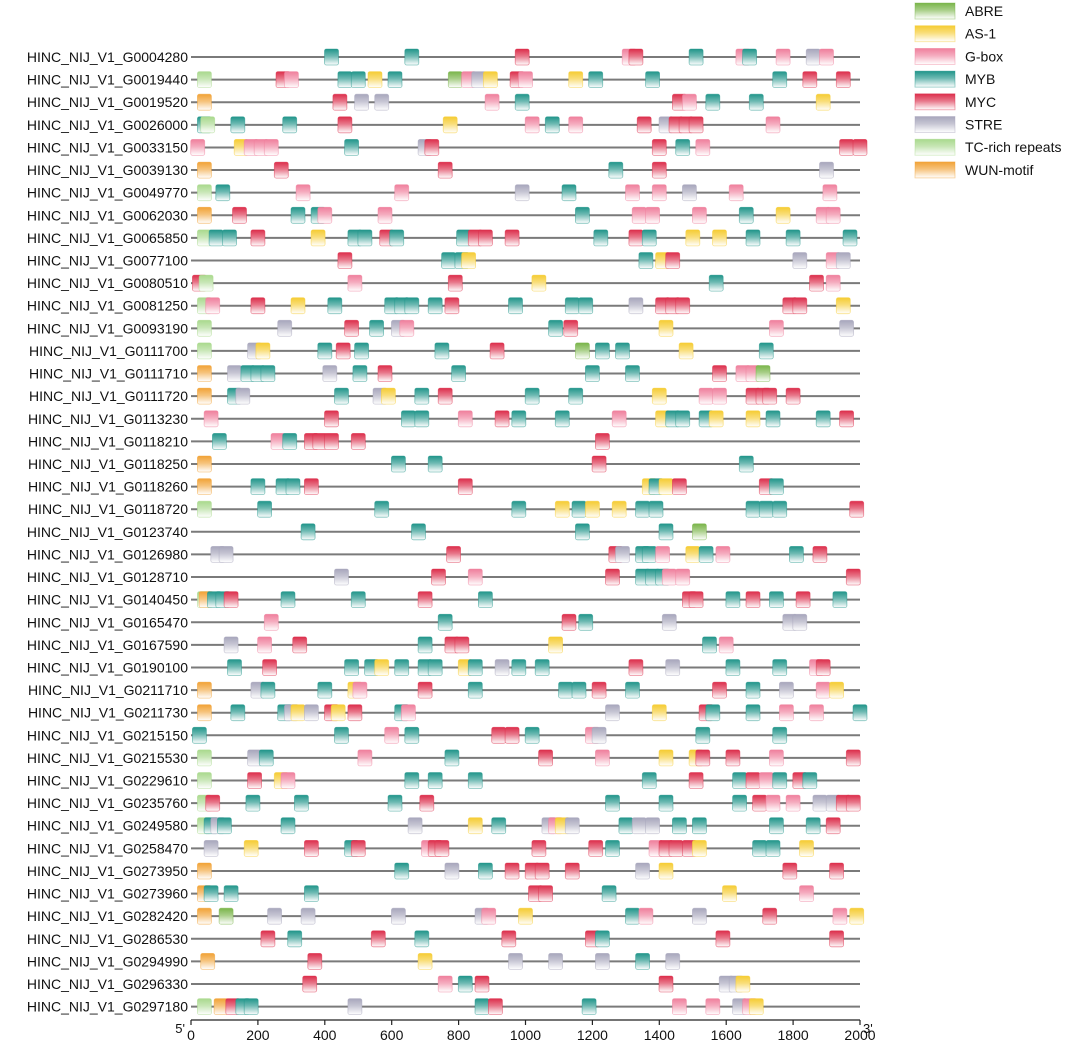 The image size is (1080, 1054). What do you see at coordinates (107, 238) in the screenshot?
I see `gene-label: HINC_NIJ_V1_G0065850` at bounding box center [107, 238].